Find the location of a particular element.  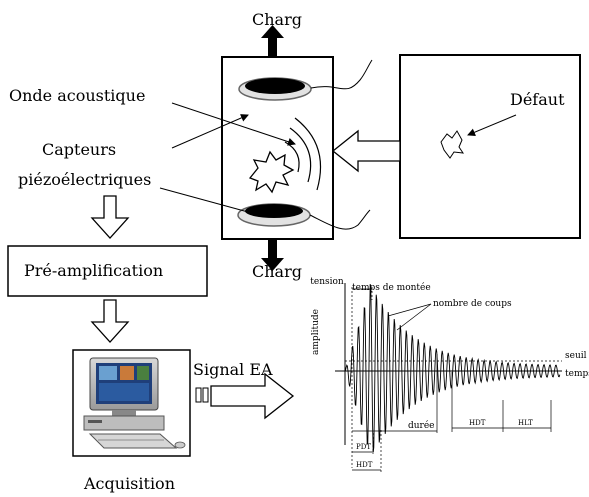

time-label: temps is located at coordinates (577, 374).